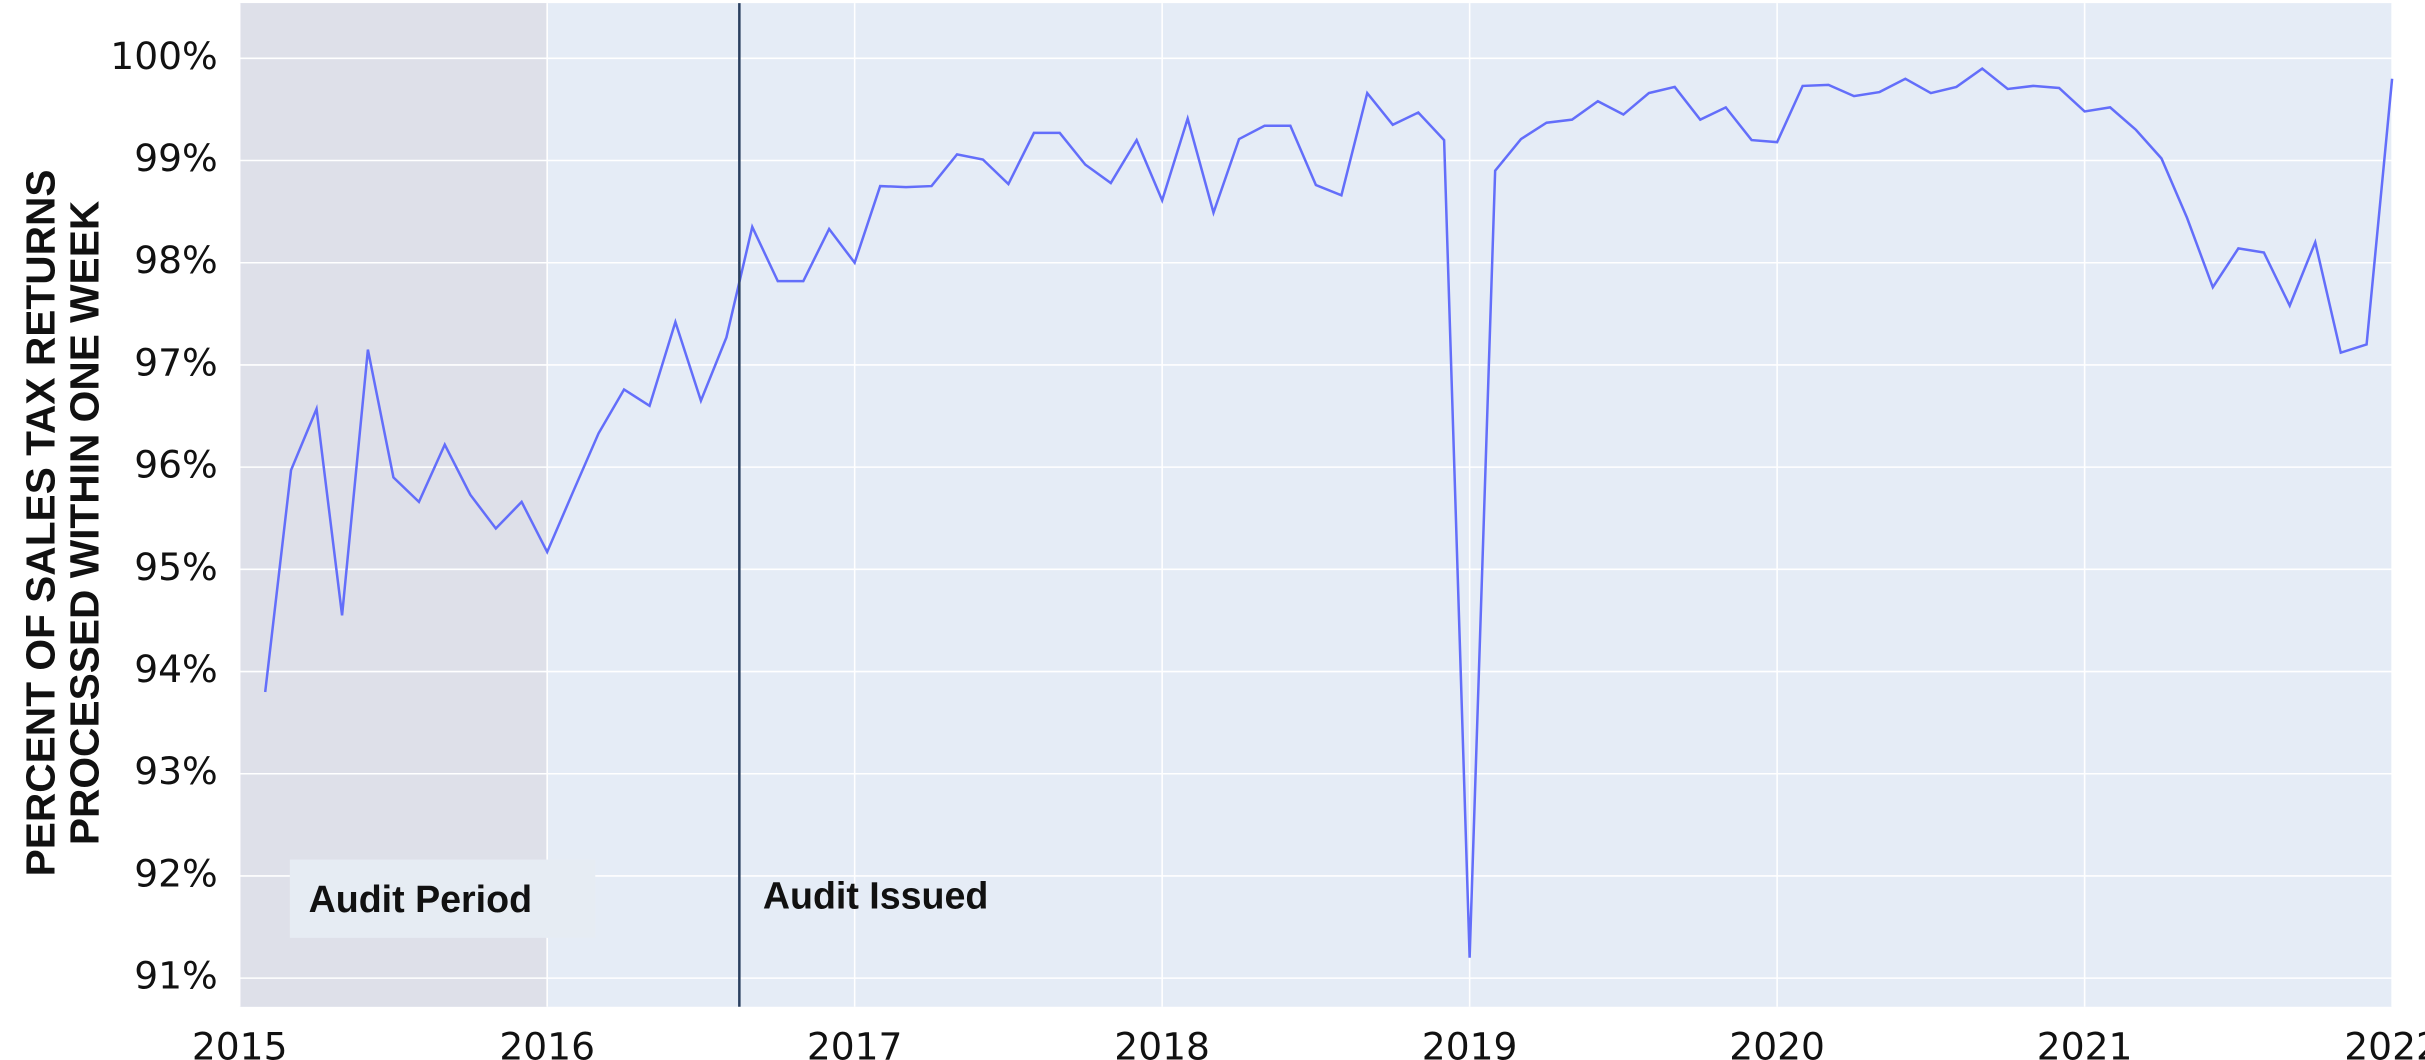  Describe the element at coordinates (41, 523) in the screenshot. I see `y-axis-title: PERCENT OF SALES TAX RETURNS` at that location.